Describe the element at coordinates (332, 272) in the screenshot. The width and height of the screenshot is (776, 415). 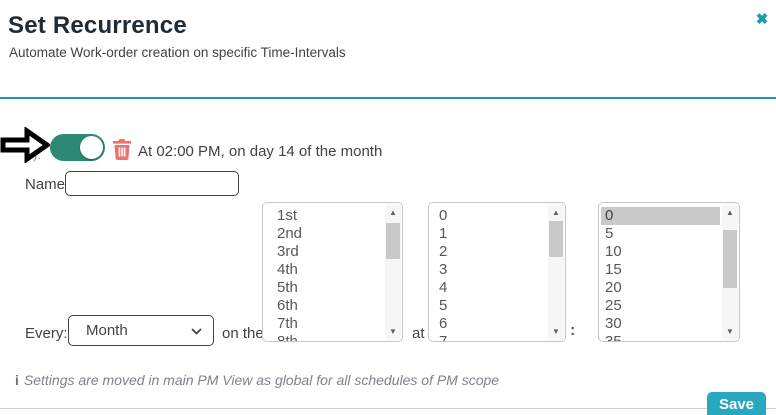
I see `day-of-month-listbox: 1st 2nd 3rd 4th 5th 6th 7th 8th ▲ ▼` at that location.